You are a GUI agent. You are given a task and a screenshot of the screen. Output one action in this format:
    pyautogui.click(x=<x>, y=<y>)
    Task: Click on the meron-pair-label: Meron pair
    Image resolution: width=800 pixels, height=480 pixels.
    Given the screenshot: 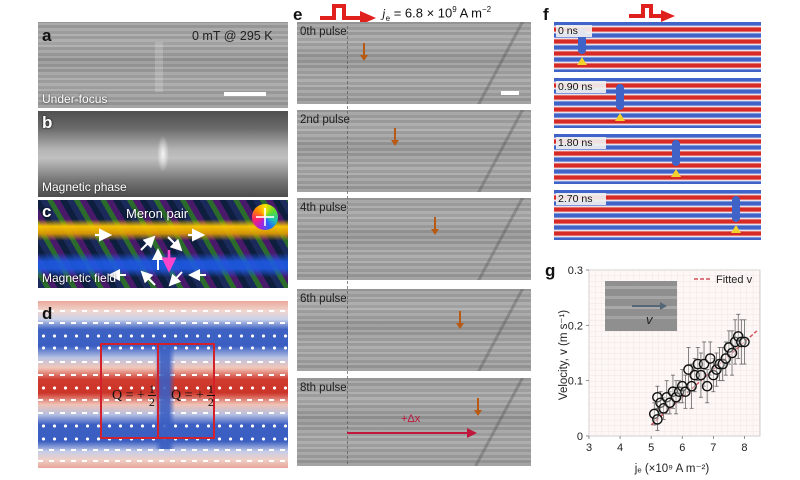 What is the action you would take?
    pyautogui.click(x=157, y=213)
    